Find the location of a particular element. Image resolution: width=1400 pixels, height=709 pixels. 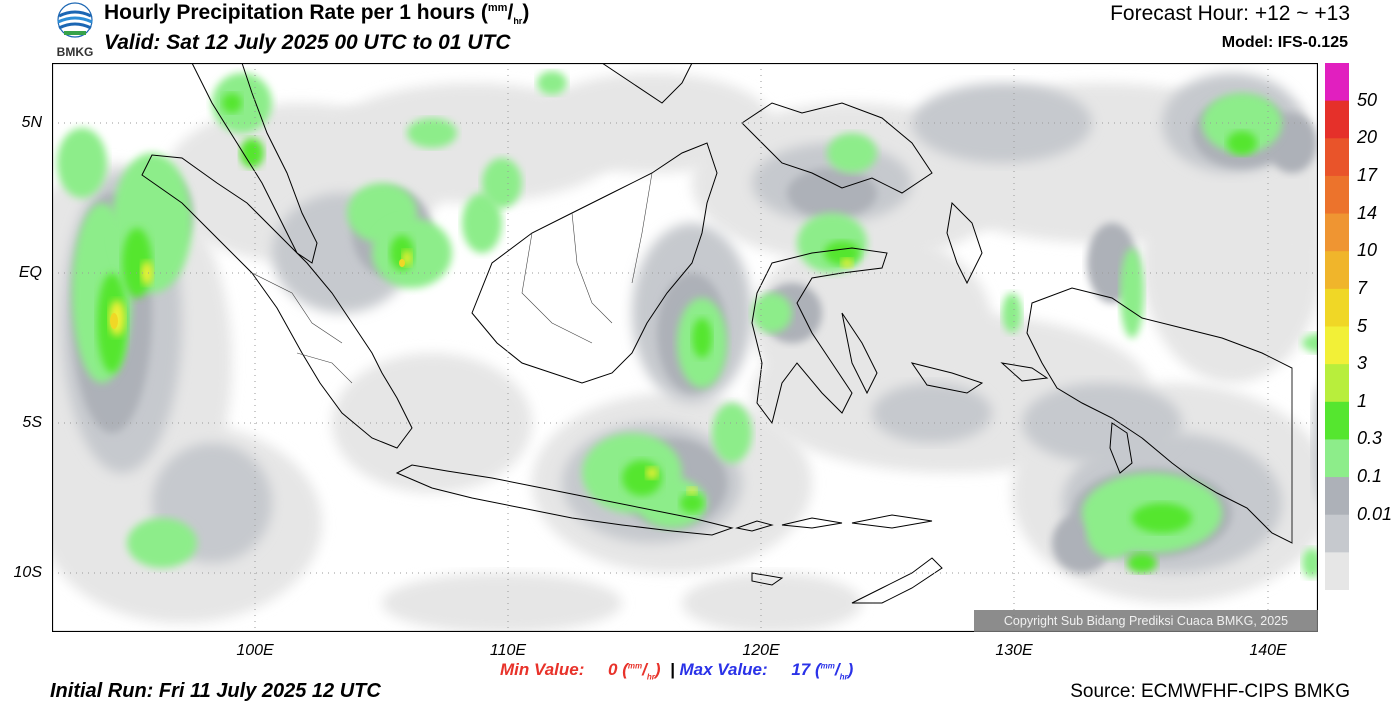

lat-label-10s: 10S is located at coordinates (27, 572).